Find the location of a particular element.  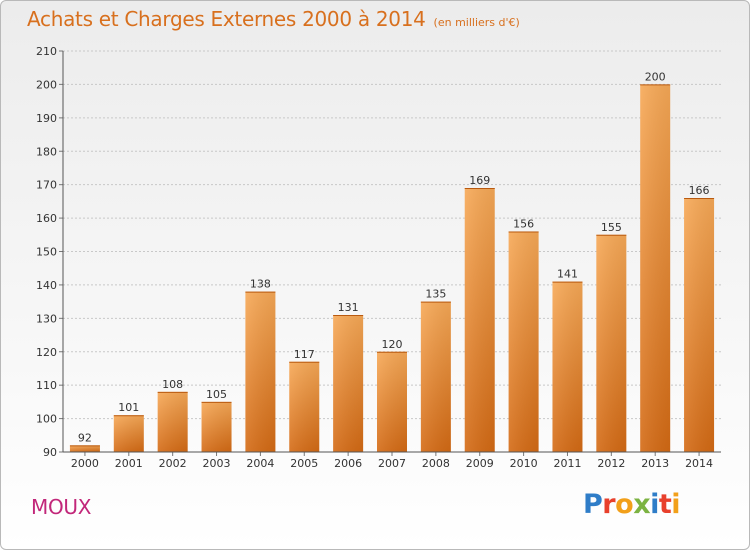

bar-shade-2007 is located at coordinates (392, 401).